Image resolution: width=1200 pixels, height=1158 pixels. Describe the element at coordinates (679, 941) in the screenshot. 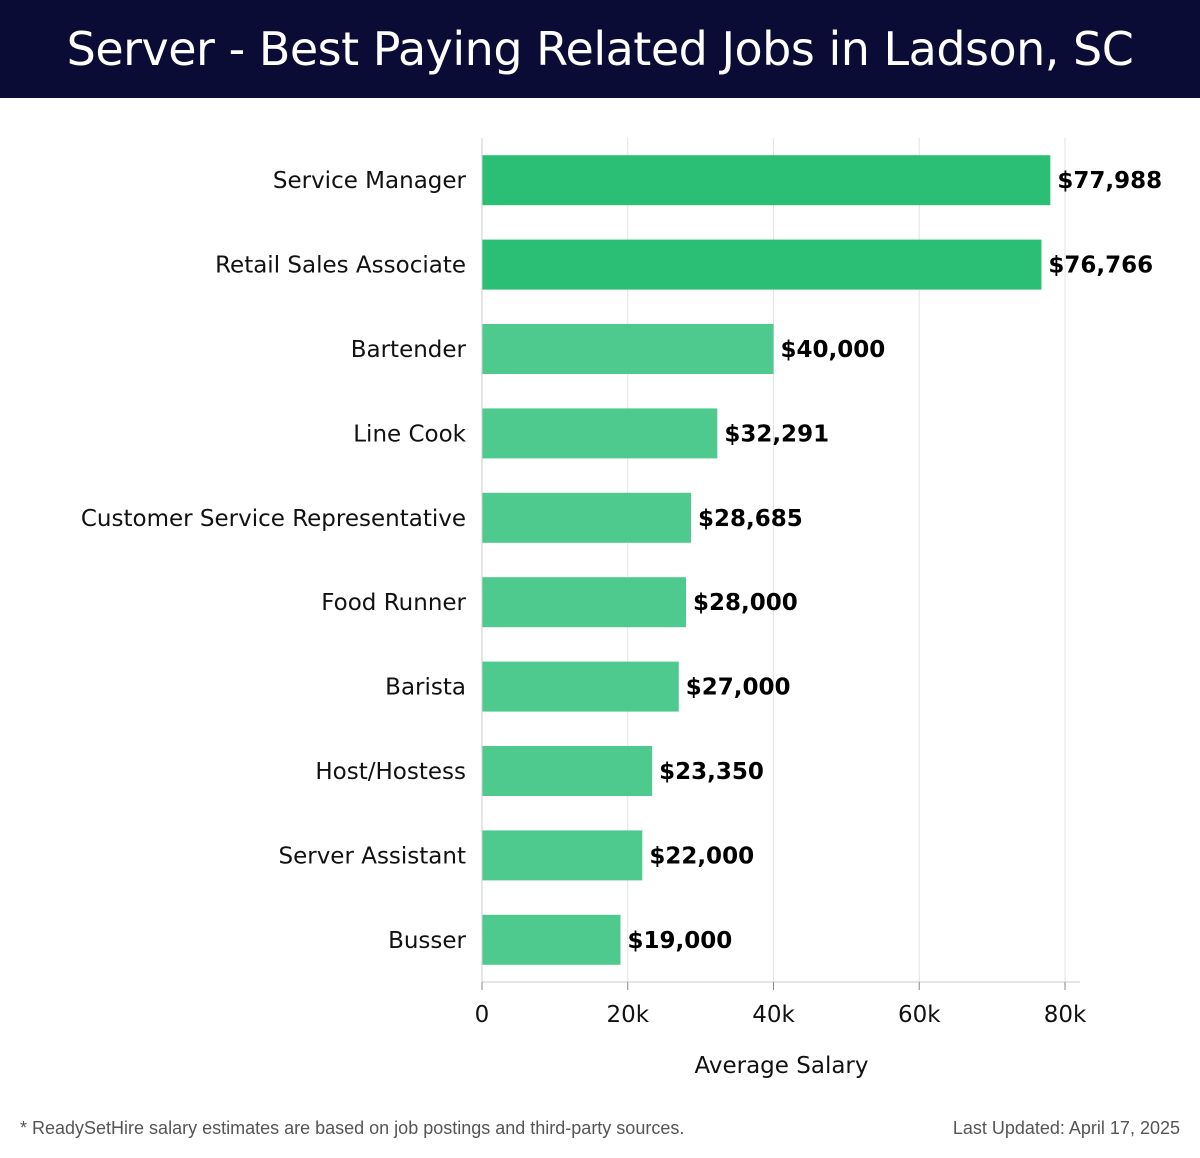

I see `value-label: $19,000` at that location.